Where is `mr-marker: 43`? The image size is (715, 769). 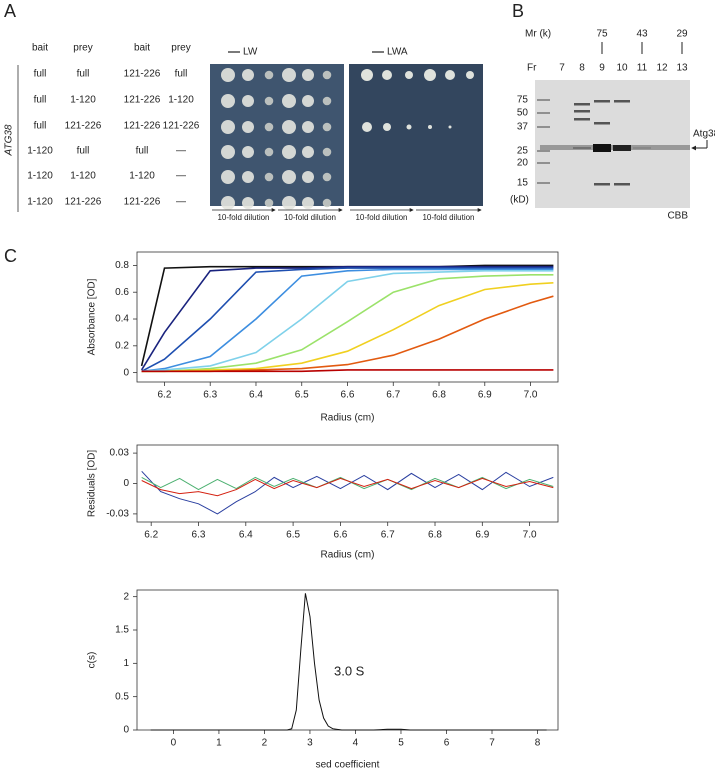 mr-marker: 43 is located at coordinates (642, 34).